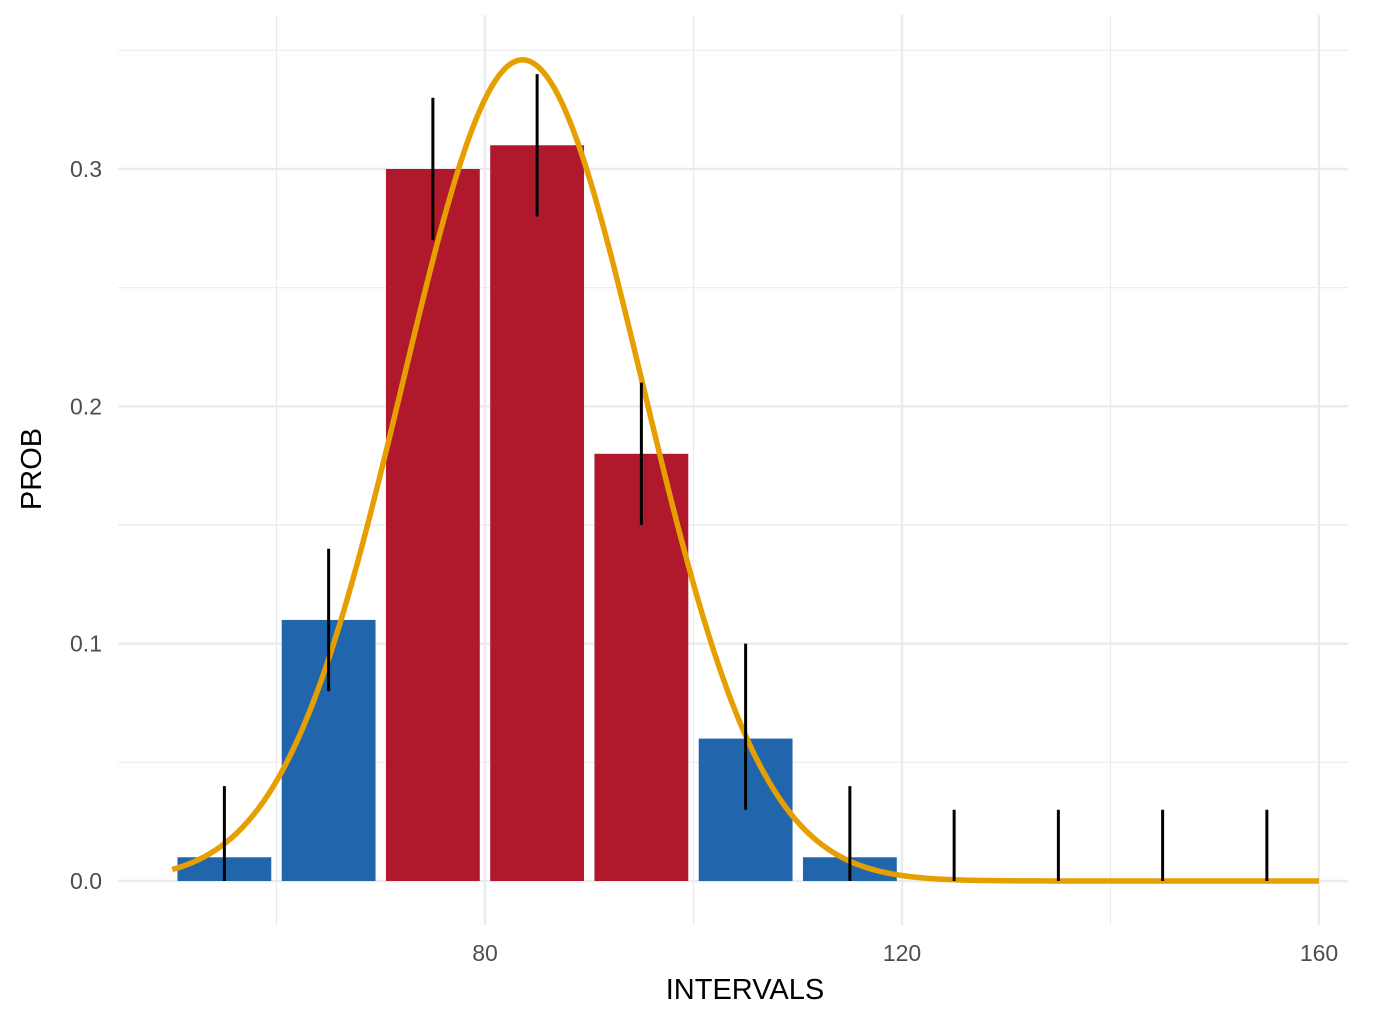  Describe the element at coordinates (485, 953) in the screenshot. I see `x-tick-label-80: 80` at that location.